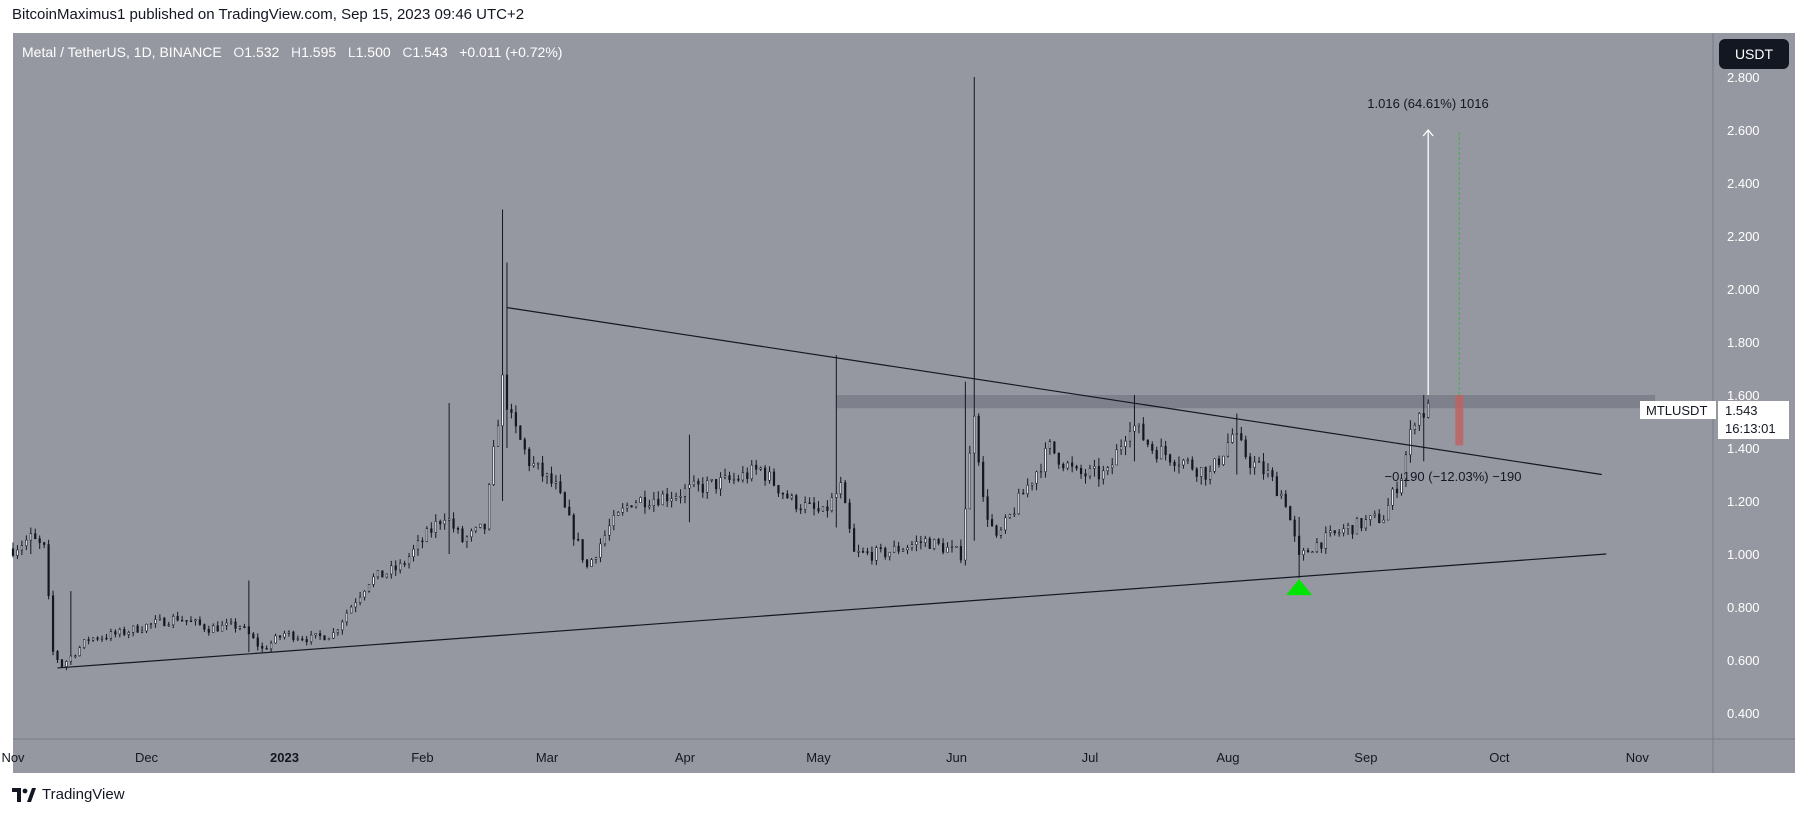  Describe the element at coordinates (1743, 554) in the screenshot. I see `y-tick-label: 1.000` at that location.